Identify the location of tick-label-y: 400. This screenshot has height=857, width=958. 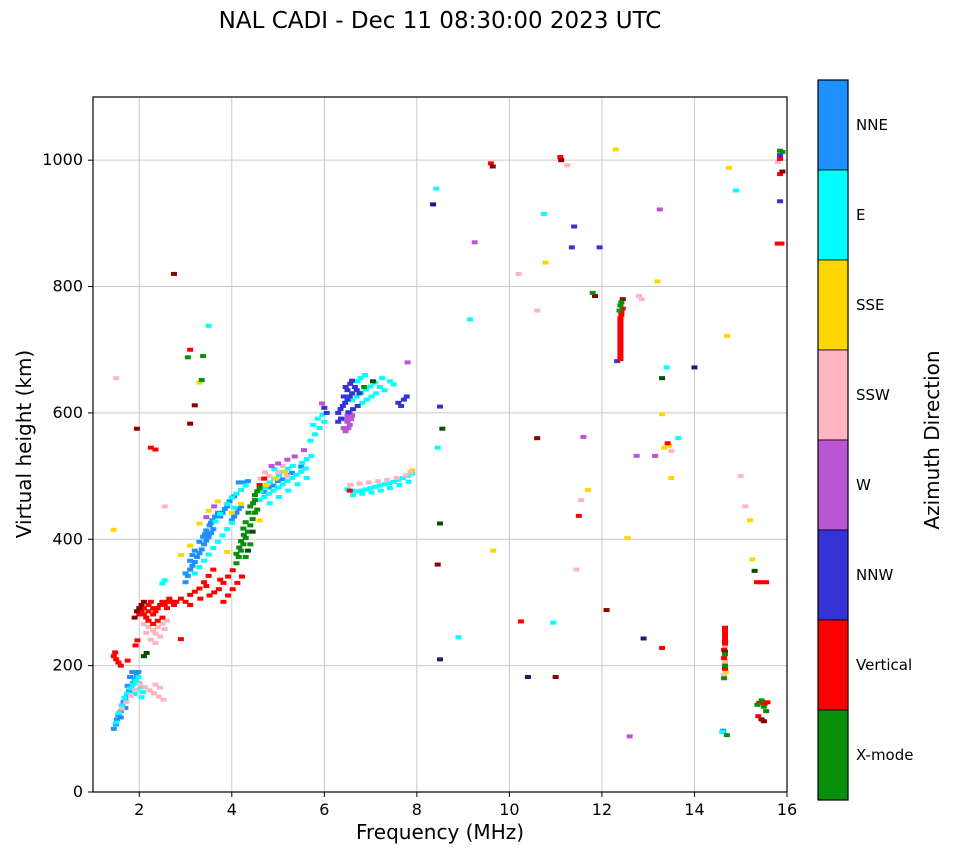
(67, 538).